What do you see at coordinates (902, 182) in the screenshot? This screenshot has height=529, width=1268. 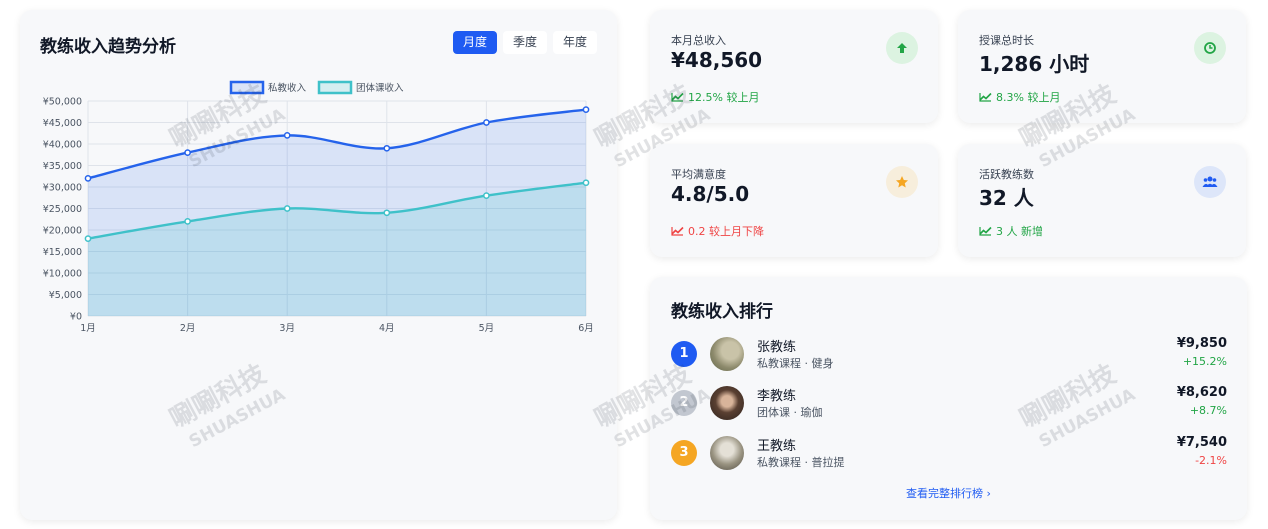 I see `star-icon` at bounding box center [902, 182].